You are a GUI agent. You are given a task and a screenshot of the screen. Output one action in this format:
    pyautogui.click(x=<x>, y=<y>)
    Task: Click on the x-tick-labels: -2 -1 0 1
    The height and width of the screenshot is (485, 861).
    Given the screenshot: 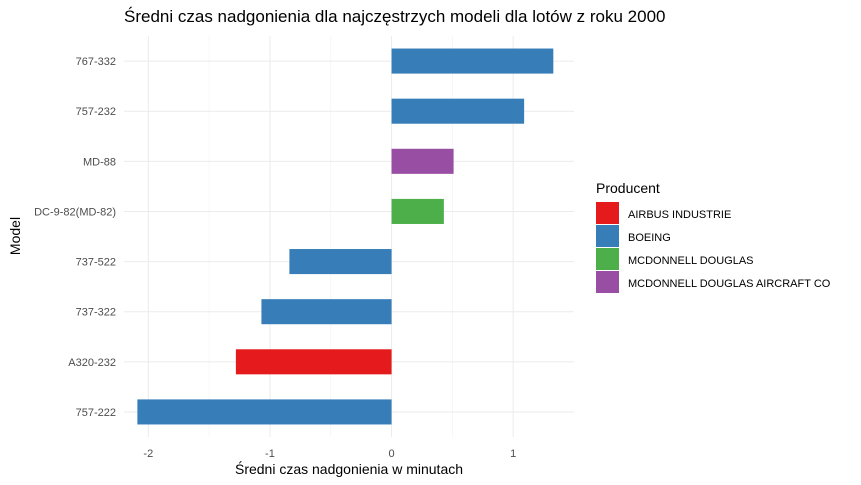 What is the action you would take?
    pyautogui.click(x=329, y=454)
    